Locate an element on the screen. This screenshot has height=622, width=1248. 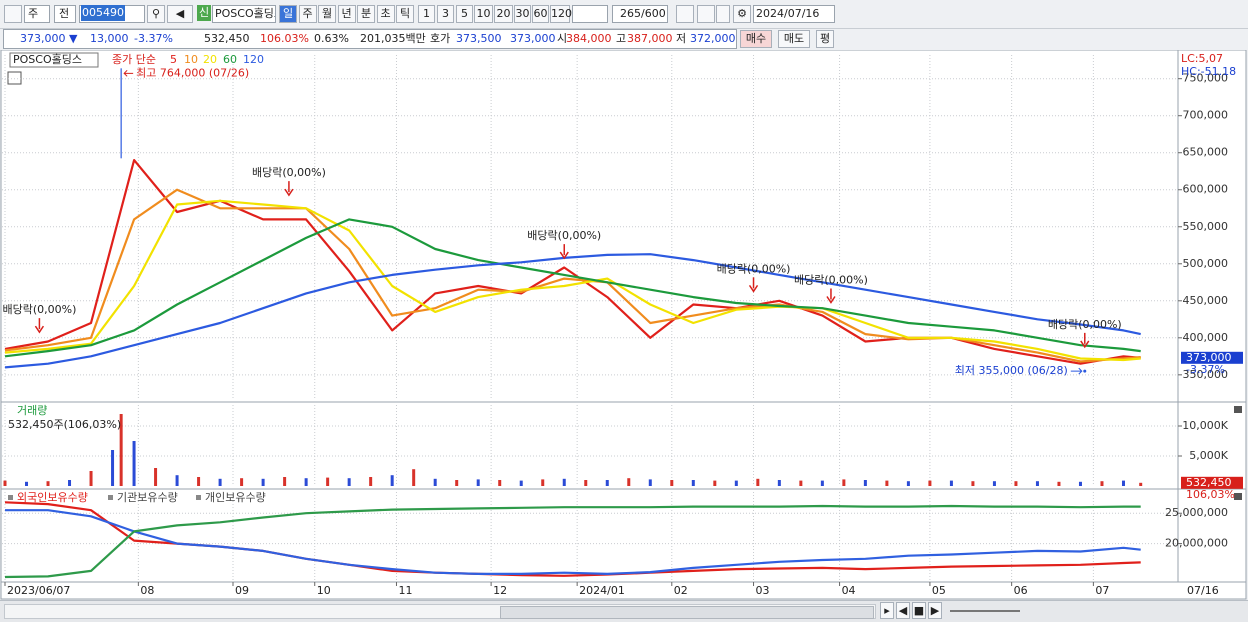
low-arrow is located at coordinates (1076, 371).